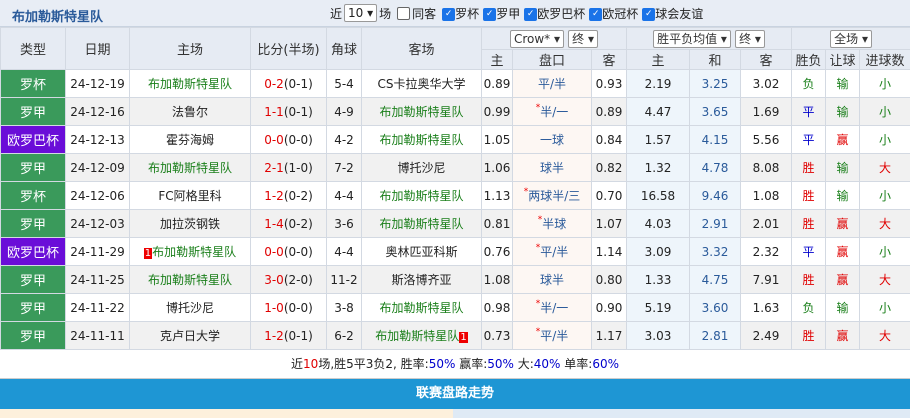 The width and height of the screenshot is (910, 418). What do you see at coordinates (289, 49) in the screenshot?
I see `col-score: 比分(半场)` at bounding box center [289, 49].